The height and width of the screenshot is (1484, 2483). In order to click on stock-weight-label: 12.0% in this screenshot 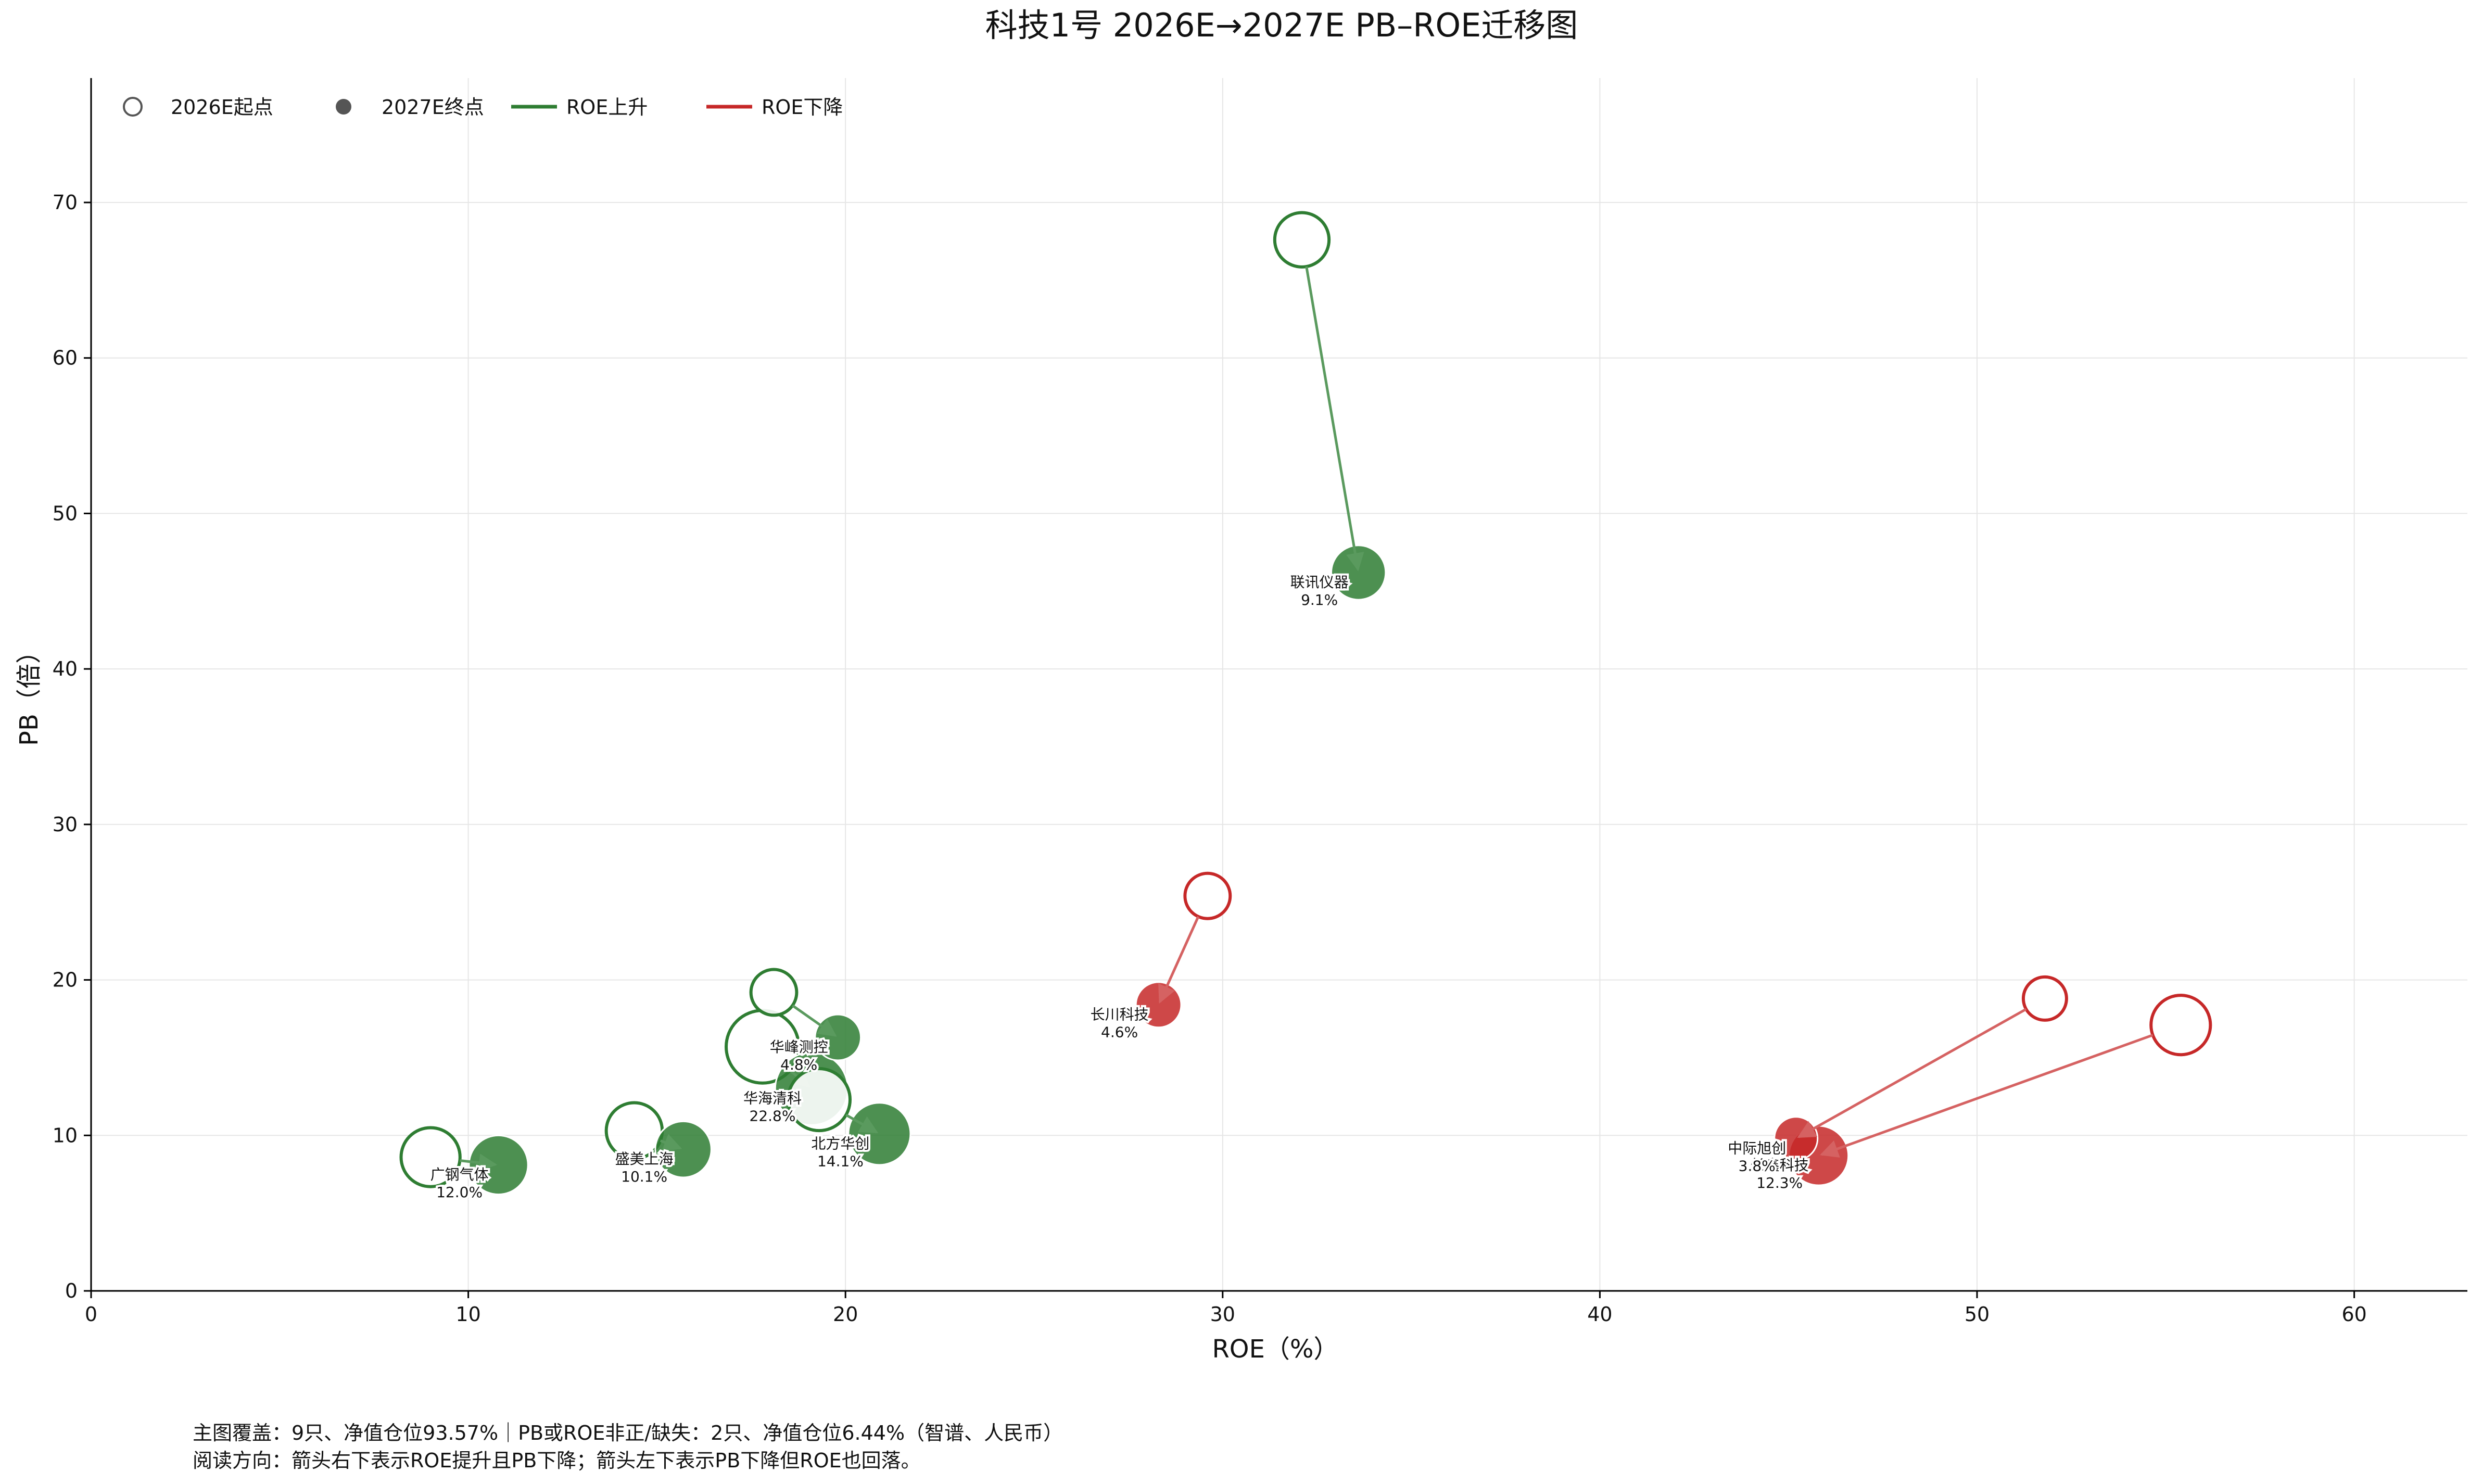, I will do `click(459, 1193)`.